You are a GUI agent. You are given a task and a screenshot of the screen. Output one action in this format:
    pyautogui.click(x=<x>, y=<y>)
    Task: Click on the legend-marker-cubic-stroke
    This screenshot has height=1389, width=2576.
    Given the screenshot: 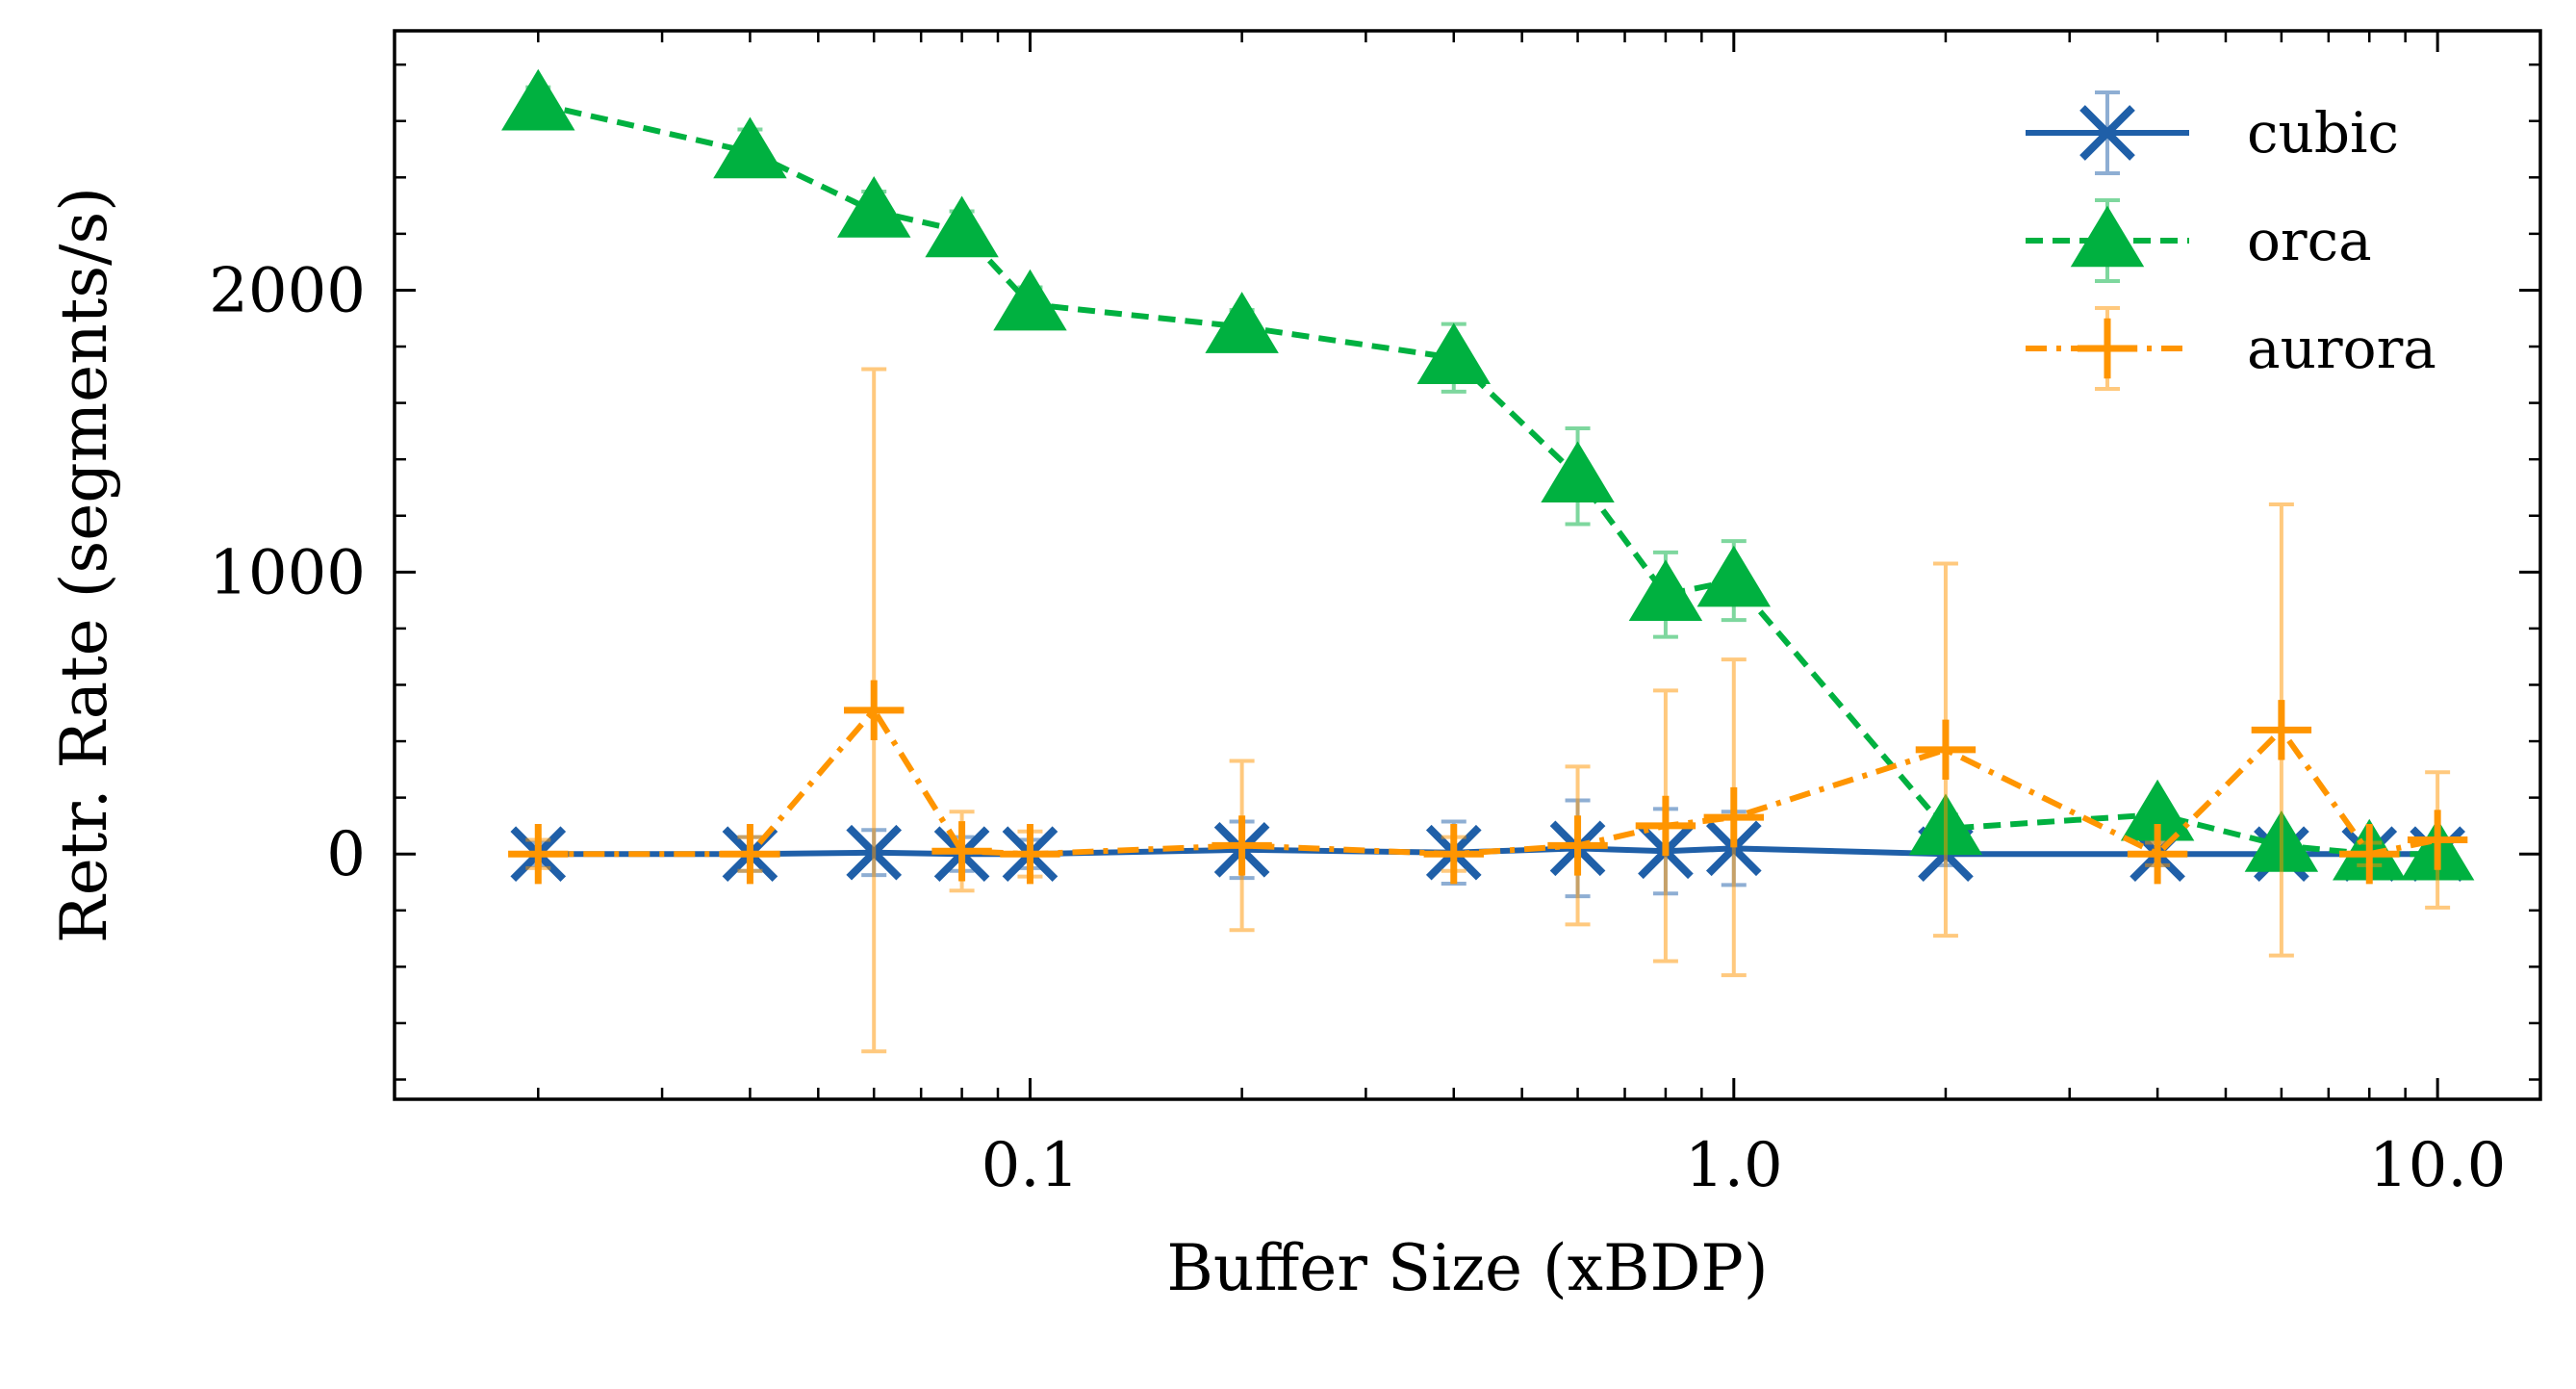 What is the action you would take?
    pyautogui.click(x=2107, y=133)
    